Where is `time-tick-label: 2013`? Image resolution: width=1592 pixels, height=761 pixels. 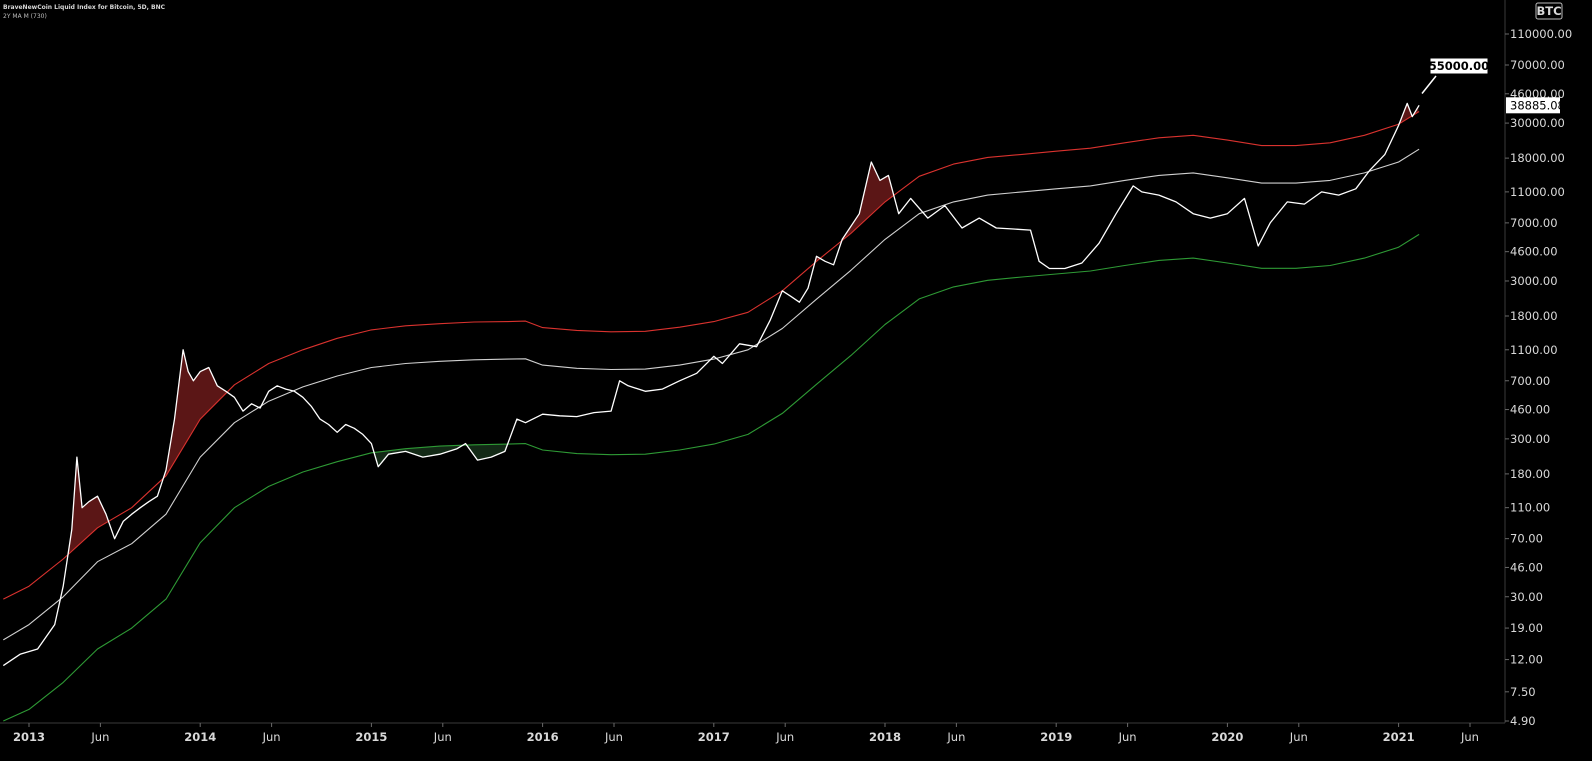 time-tick-label: 2013 is located at coordinates (29, 737).